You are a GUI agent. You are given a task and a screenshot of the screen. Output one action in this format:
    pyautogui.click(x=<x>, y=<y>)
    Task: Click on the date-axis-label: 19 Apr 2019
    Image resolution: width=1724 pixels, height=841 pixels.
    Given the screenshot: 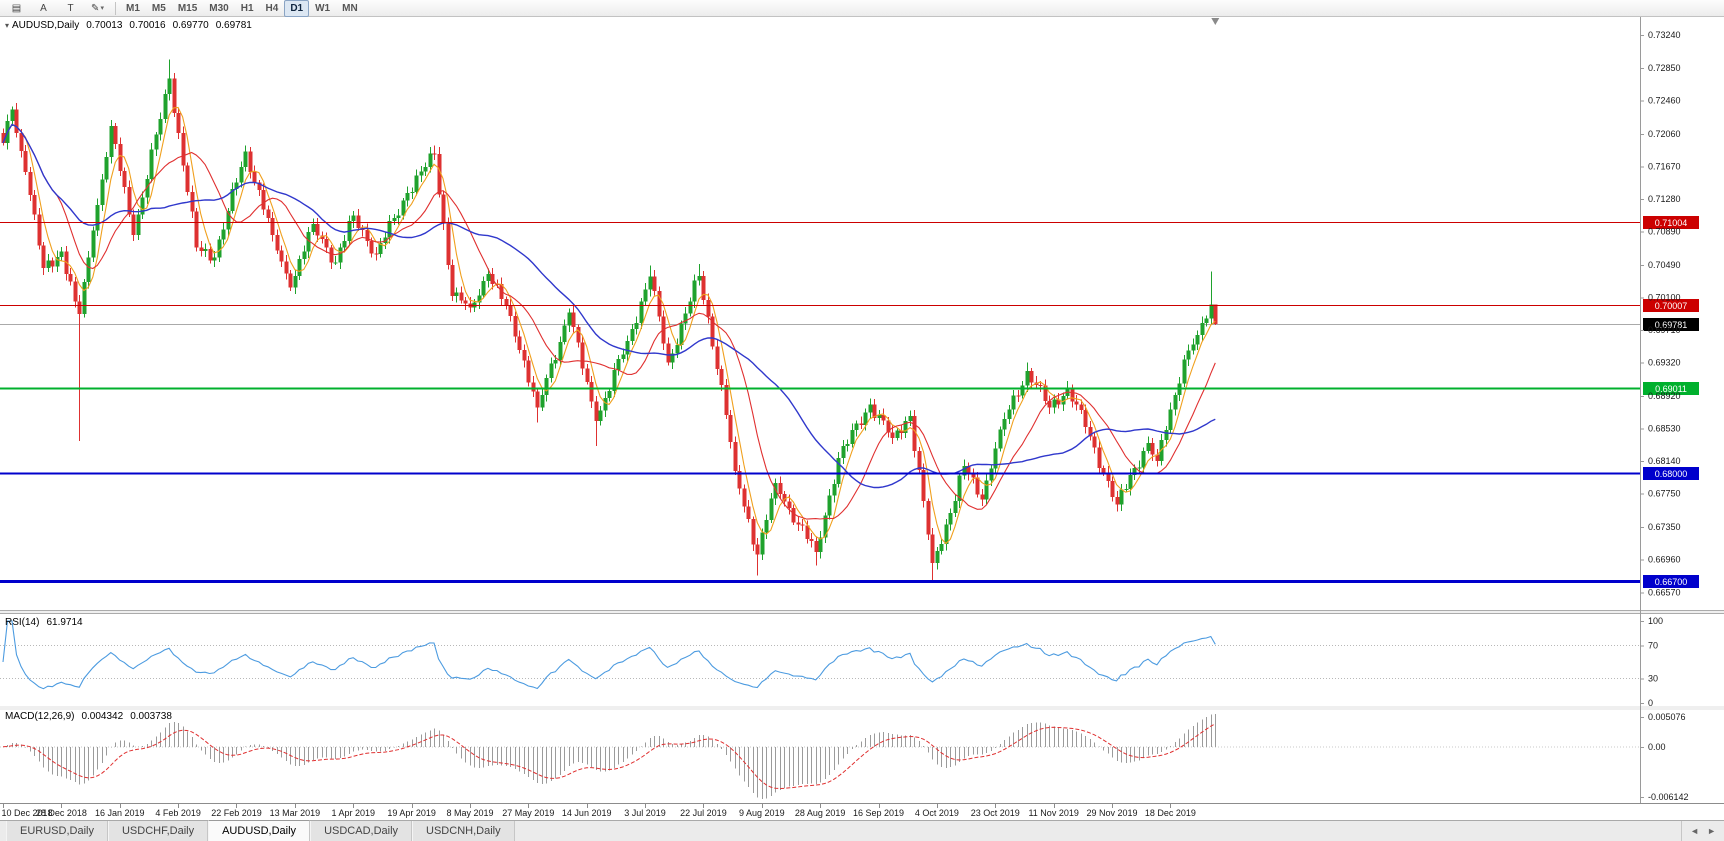 What is the action you would take?
    pyautogui.click(x=411, y=813)
    